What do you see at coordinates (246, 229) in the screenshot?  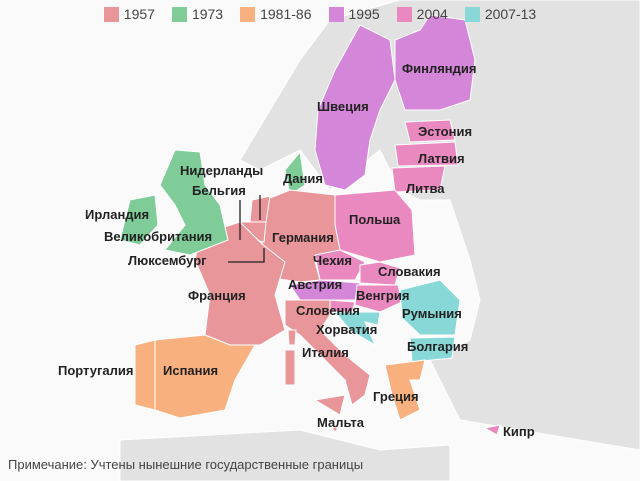 I see `leader-lines` at bounding box center [246, 229].